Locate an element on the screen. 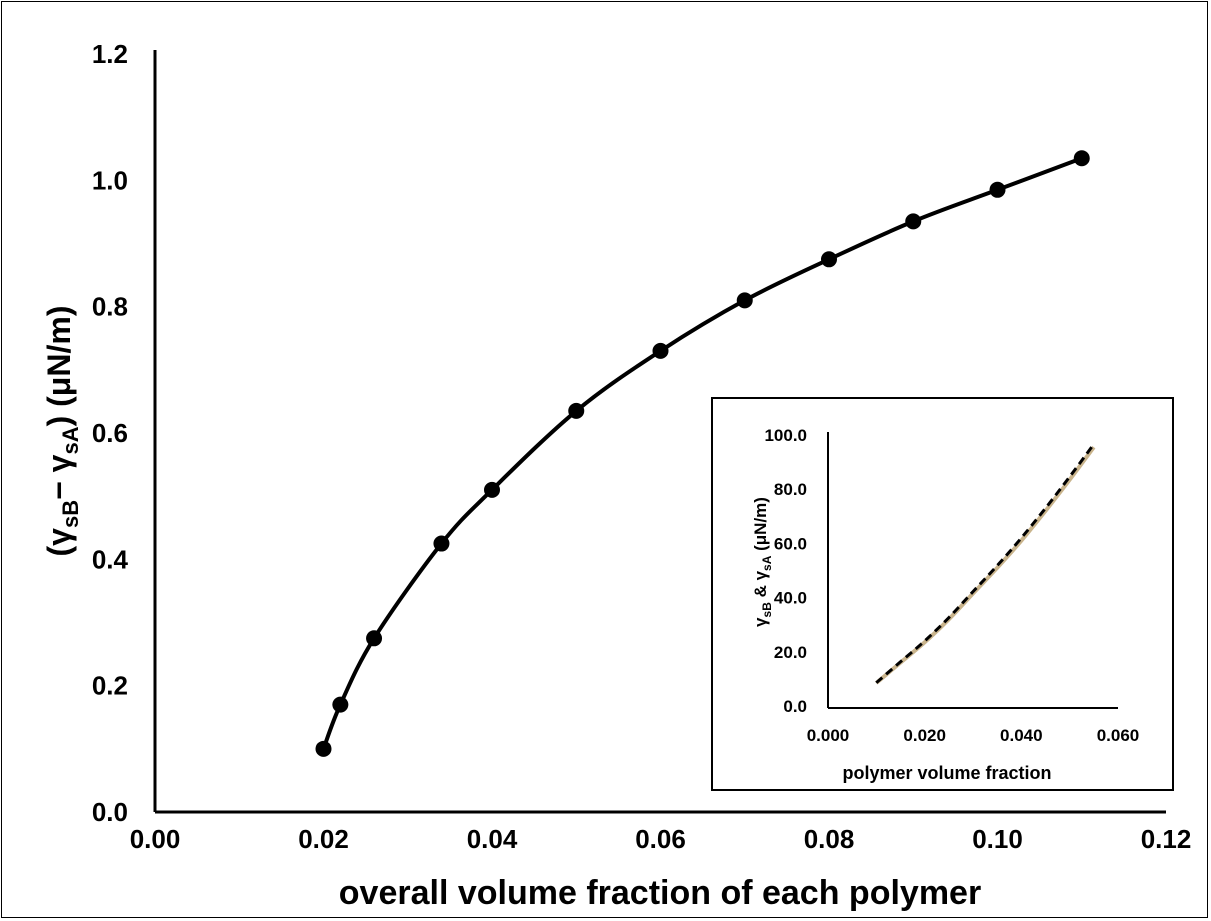 This screenshot has width=1211, height=921. inset-series is located at coordinates (985, 564).